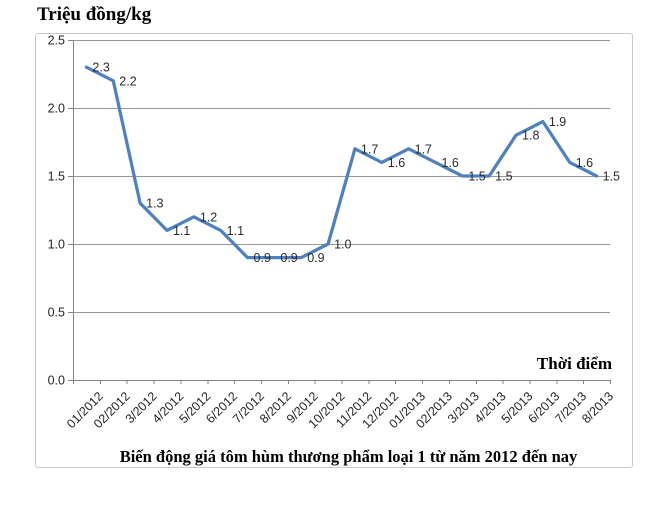  Describe the element at coordinates (342, 245) in the screenshot. I see `data-point-label: 1.0` at that location.